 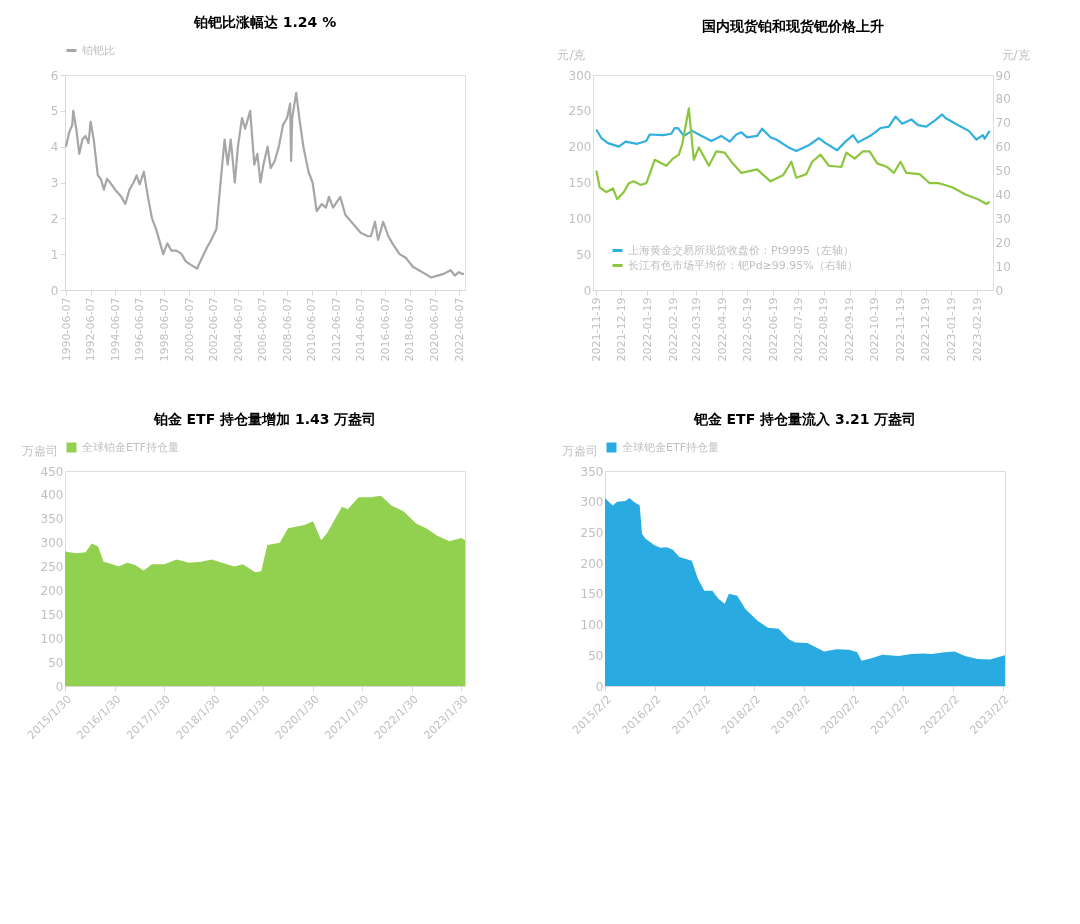 What do you see at coordinates (977, 329) in the screenshot?
I see `x-tick-label: 2023-02-19` at bounding box center [977, 329].